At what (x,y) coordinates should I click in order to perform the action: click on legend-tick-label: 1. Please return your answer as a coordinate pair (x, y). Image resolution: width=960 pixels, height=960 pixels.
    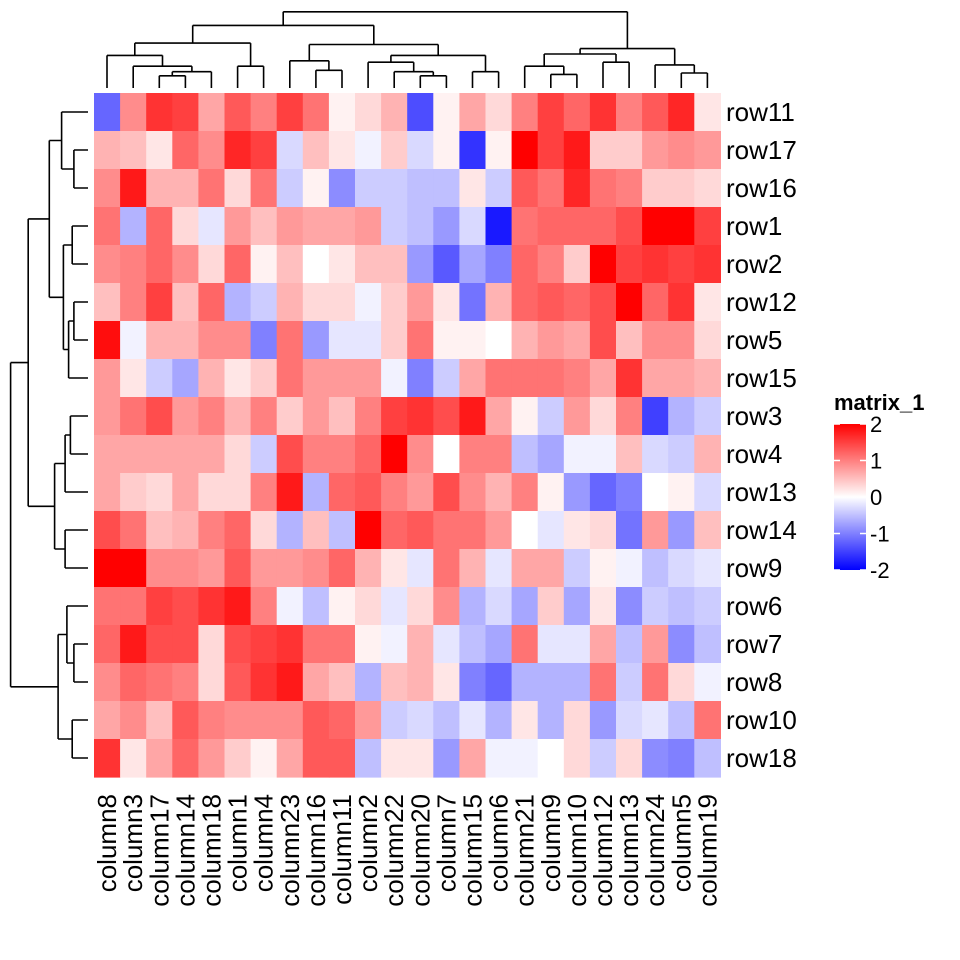
    Looking at the image, I should click on (876, 461).